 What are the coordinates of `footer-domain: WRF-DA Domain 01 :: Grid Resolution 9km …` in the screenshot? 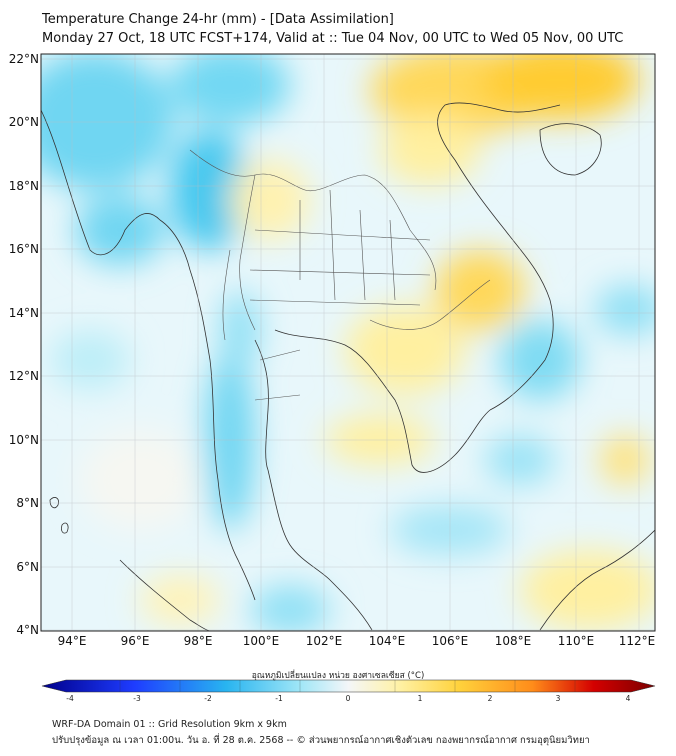 It's located at (169, 724).